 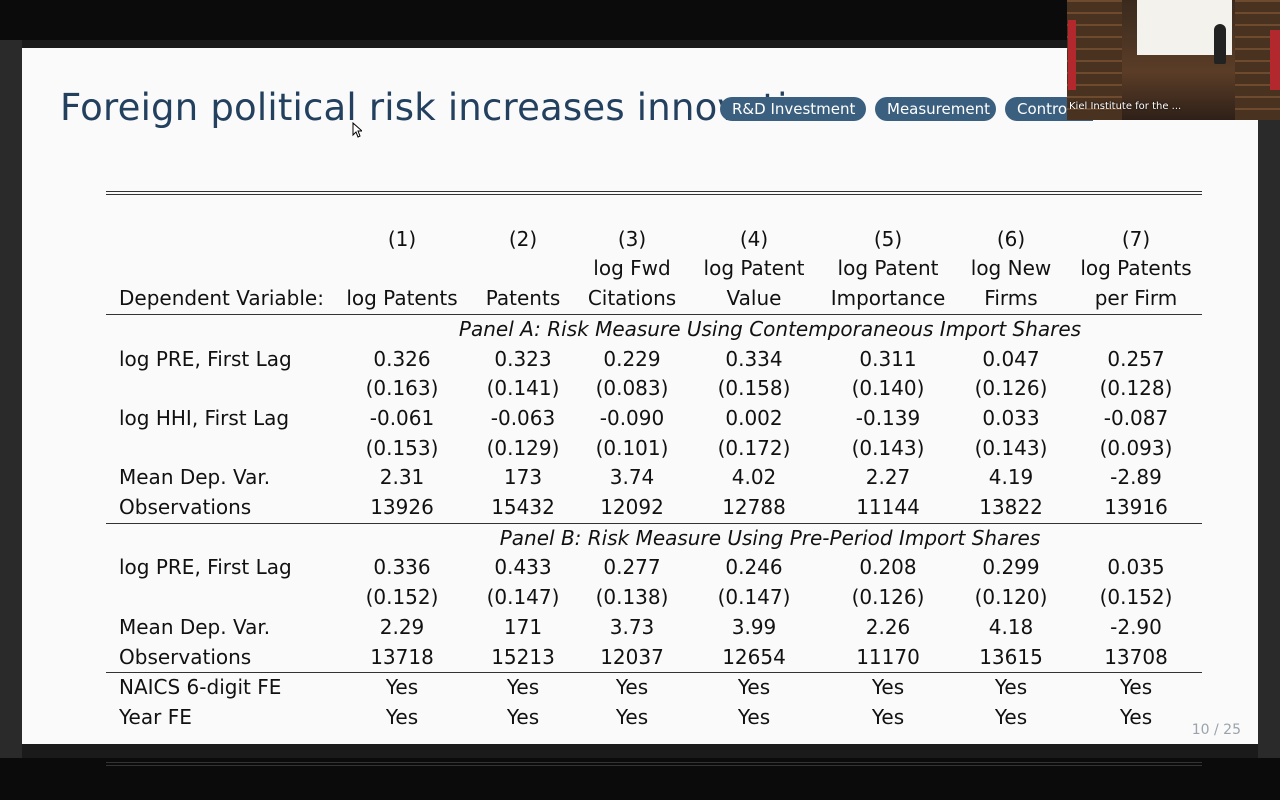 What do you see at coordinates (935, 109) in the screenshot?
I see `measurement-button: Measurement` at bounding box center [935, 109].